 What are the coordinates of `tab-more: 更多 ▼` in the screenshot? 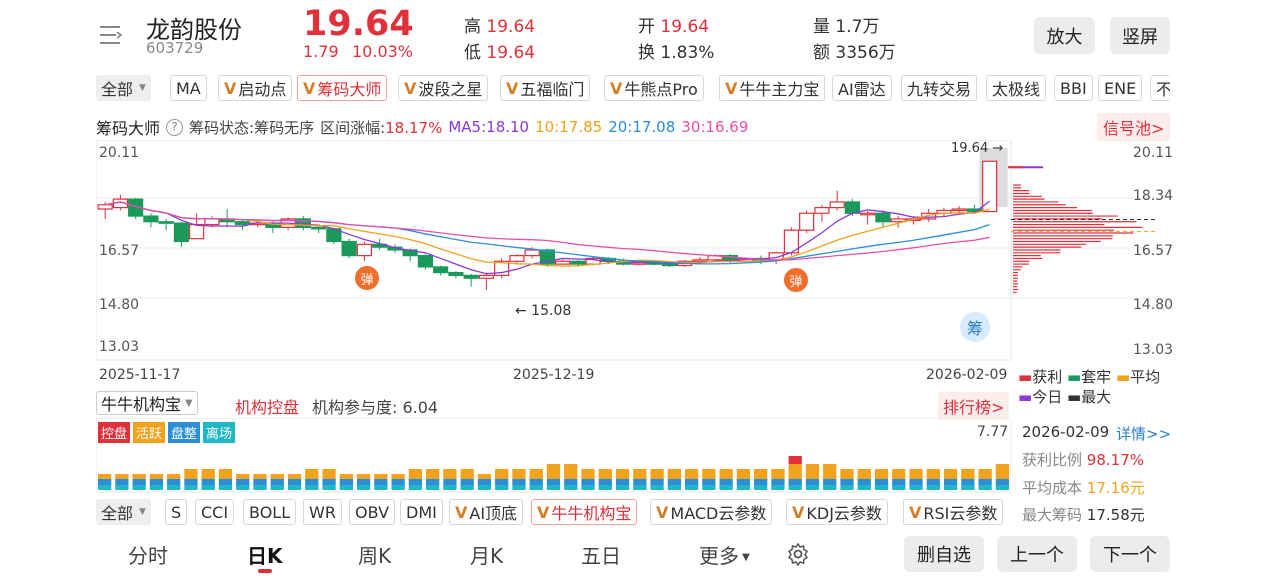 It's located at (724, 556).